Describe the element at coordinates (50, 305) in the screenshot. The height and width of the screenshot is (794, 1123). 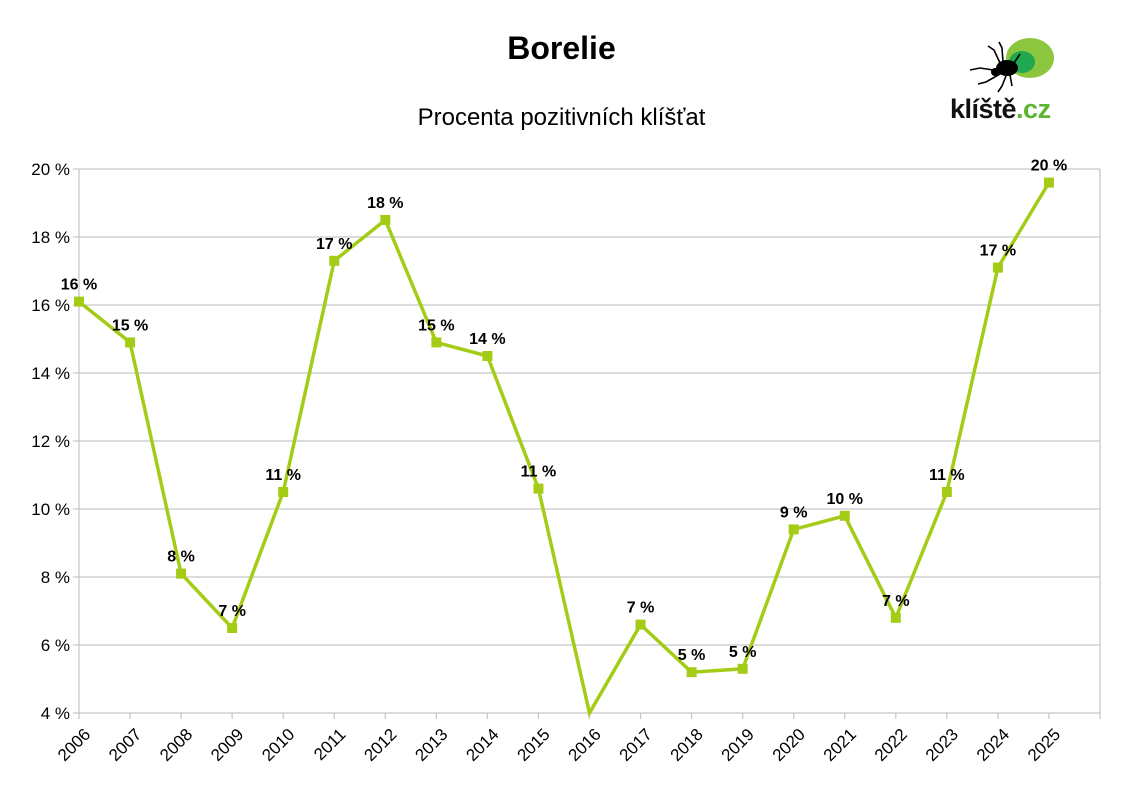
I see `y-tick-label: 16 %` at that location.